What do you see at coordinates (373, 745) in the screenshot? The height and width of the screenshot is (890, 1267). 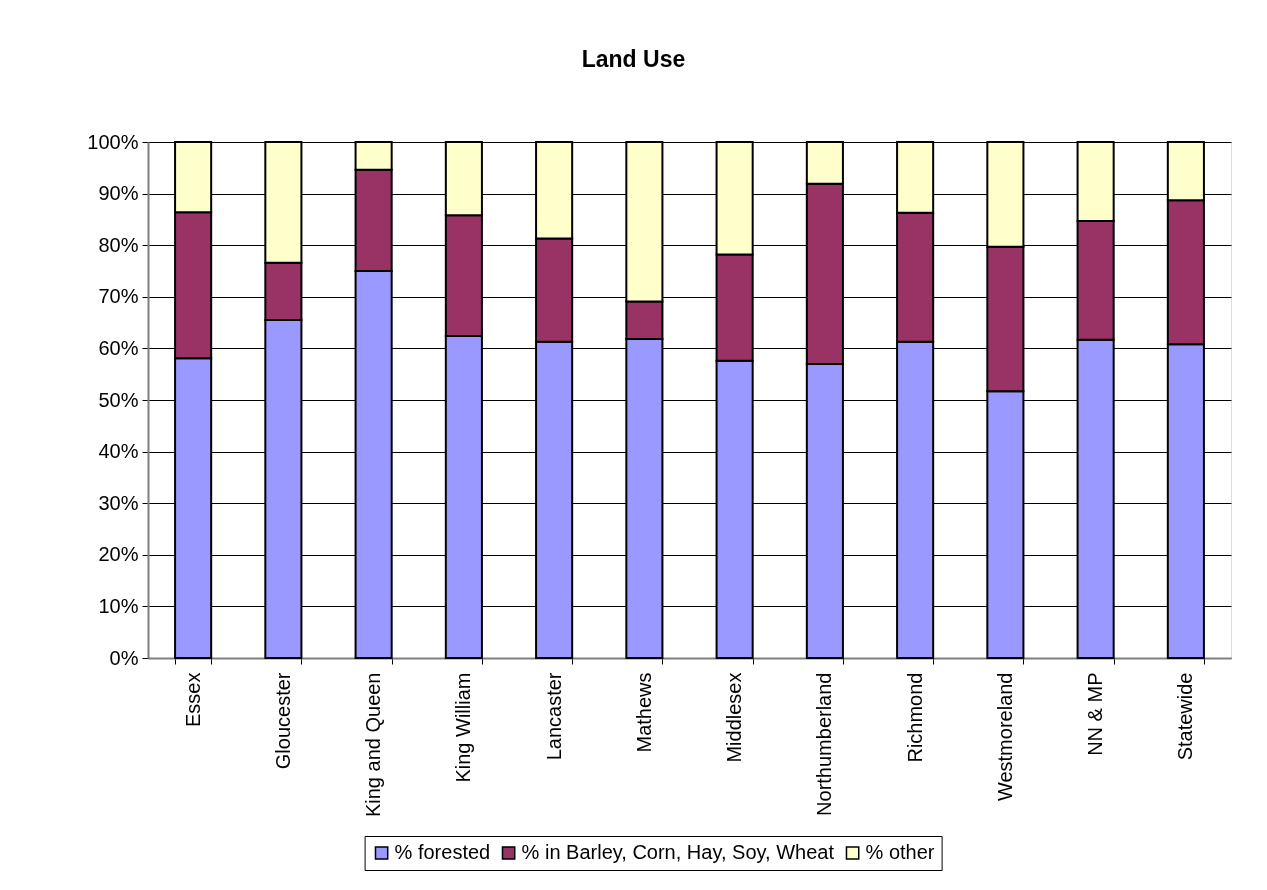 I see `x-tick-label: King and Queen` at bounding box center [373, 745].